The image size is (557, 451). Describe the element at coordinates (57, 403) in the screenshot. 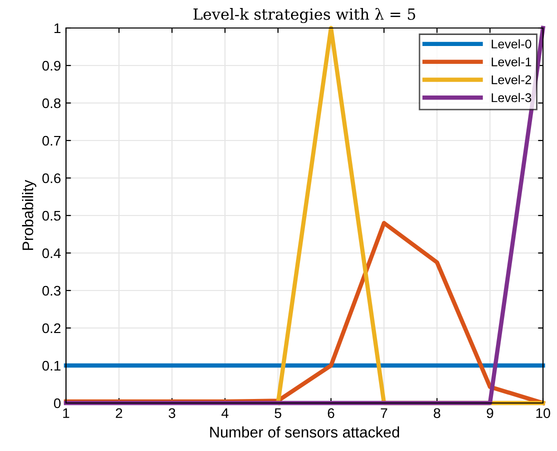

I see `y-tick-label: 0` at that location.